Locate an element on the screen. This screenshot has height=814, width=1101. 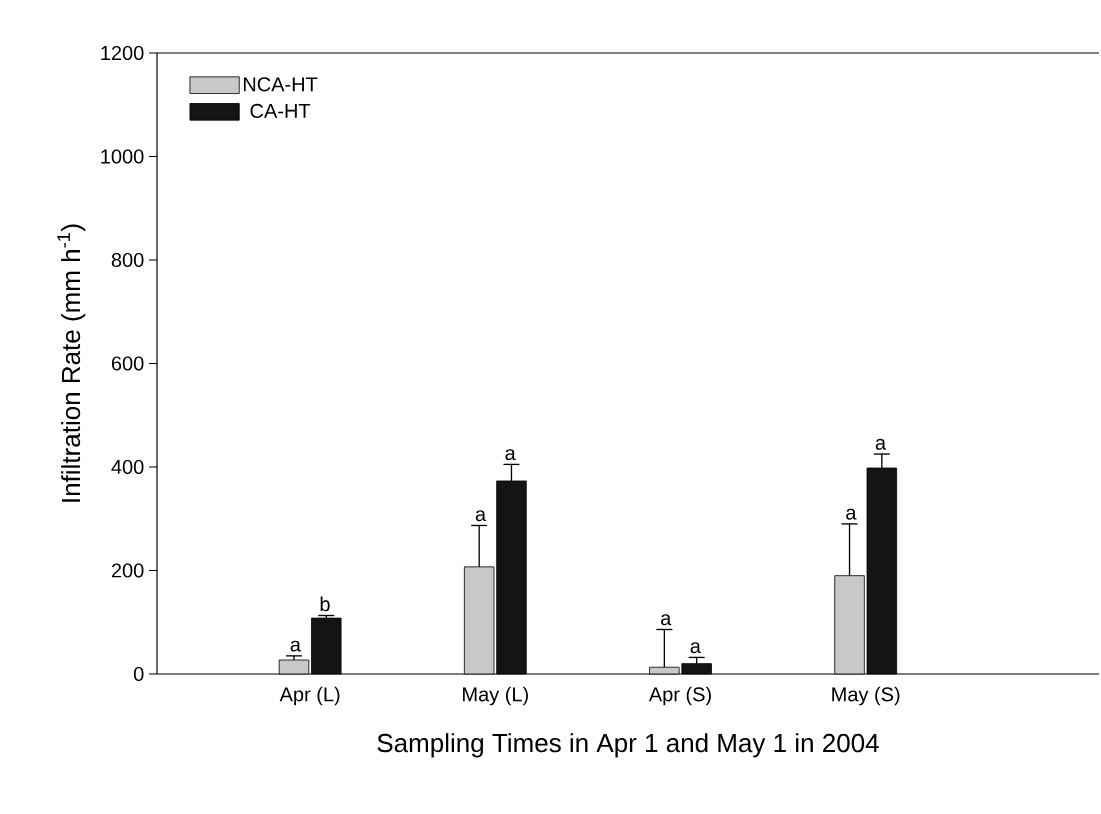
y-tick-label: 1000 is located at coordinates (122, 156).